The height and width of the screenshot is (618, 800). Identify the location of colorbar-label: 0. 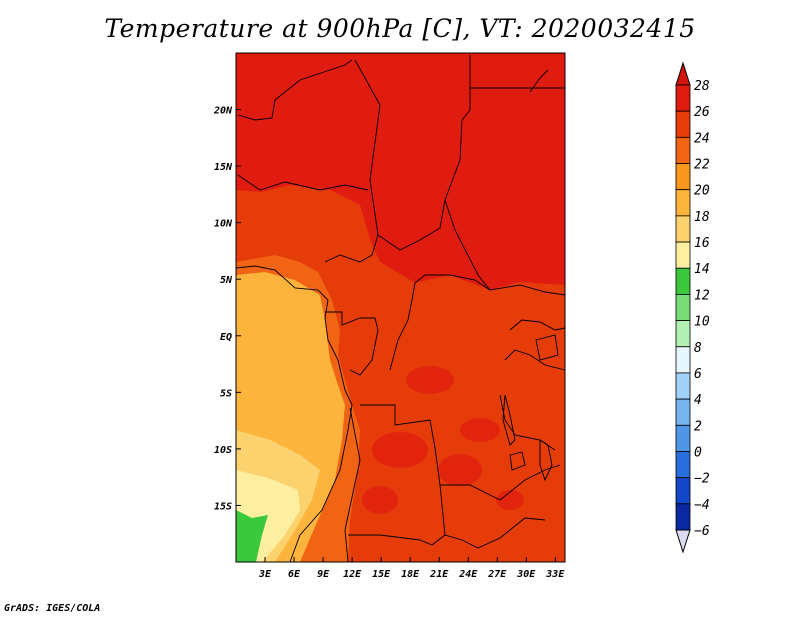
(698, 452).